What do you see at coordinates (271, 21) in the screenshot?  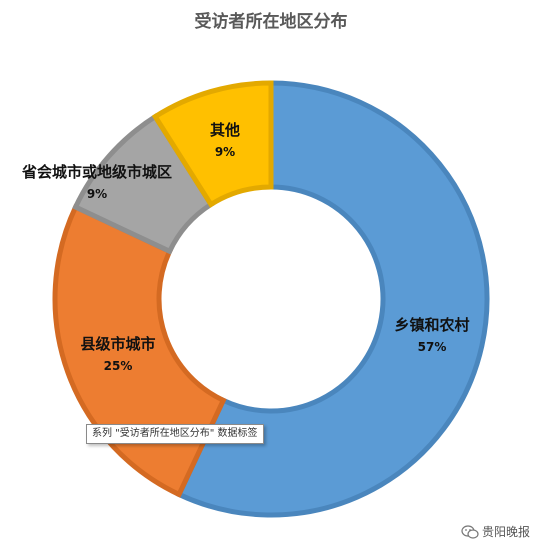 I see `chart-title: 受访者所在地区分布` at bounding box center [271, 21].